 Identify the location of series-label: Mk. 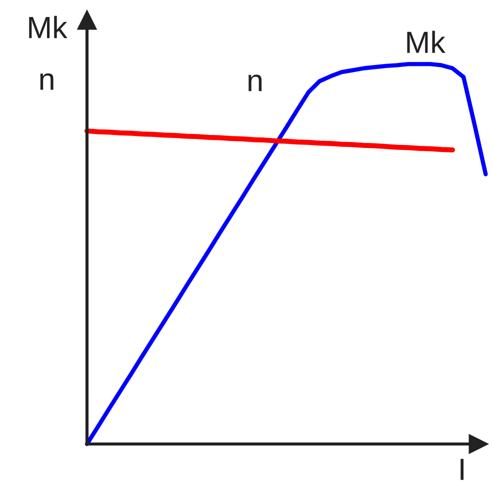
(426, 41).